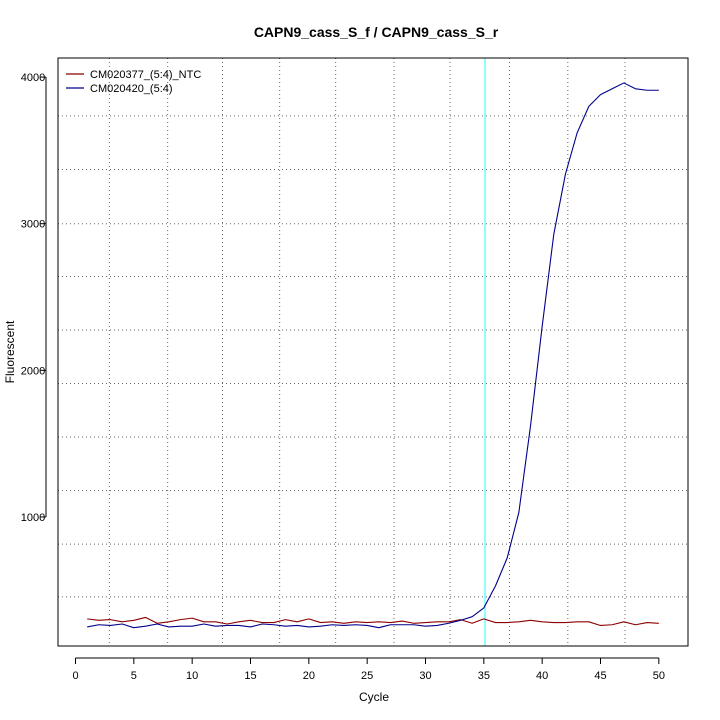 Image resolution: width=720 pixels, height=720 pixels. What do you see at coordinates (75, 676) in the screenshot?
I see `x-tick-label: 0` at bounding box center [75, 676].